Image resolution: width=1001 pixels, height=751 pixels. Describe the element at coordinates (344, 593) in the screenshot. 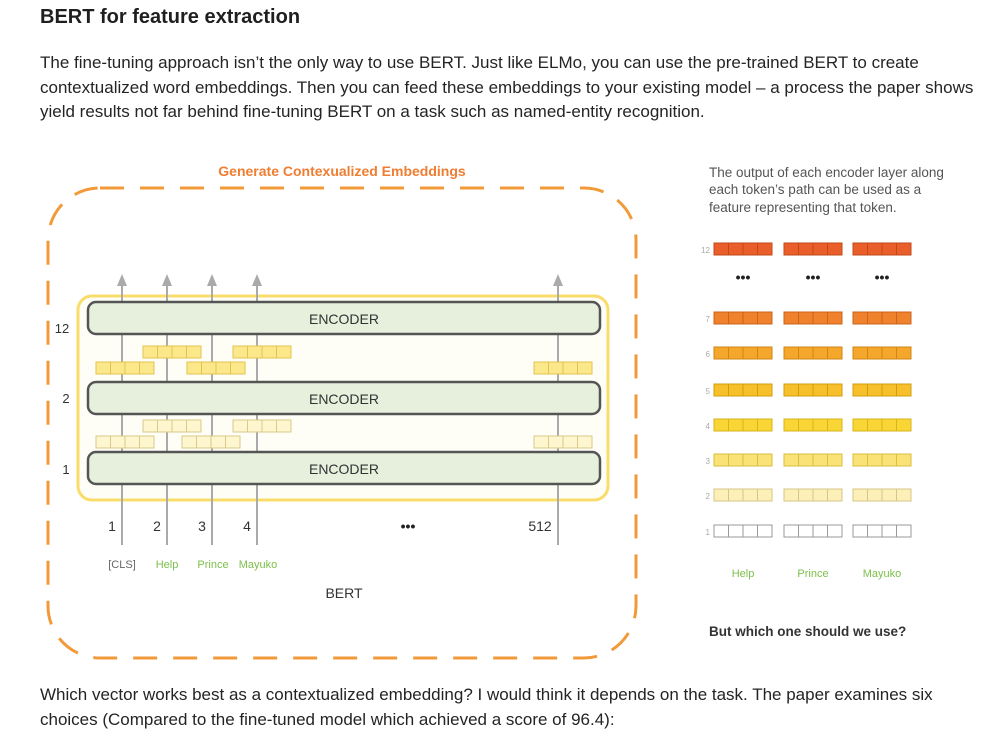

I see `bert-label: BERT` at that location.